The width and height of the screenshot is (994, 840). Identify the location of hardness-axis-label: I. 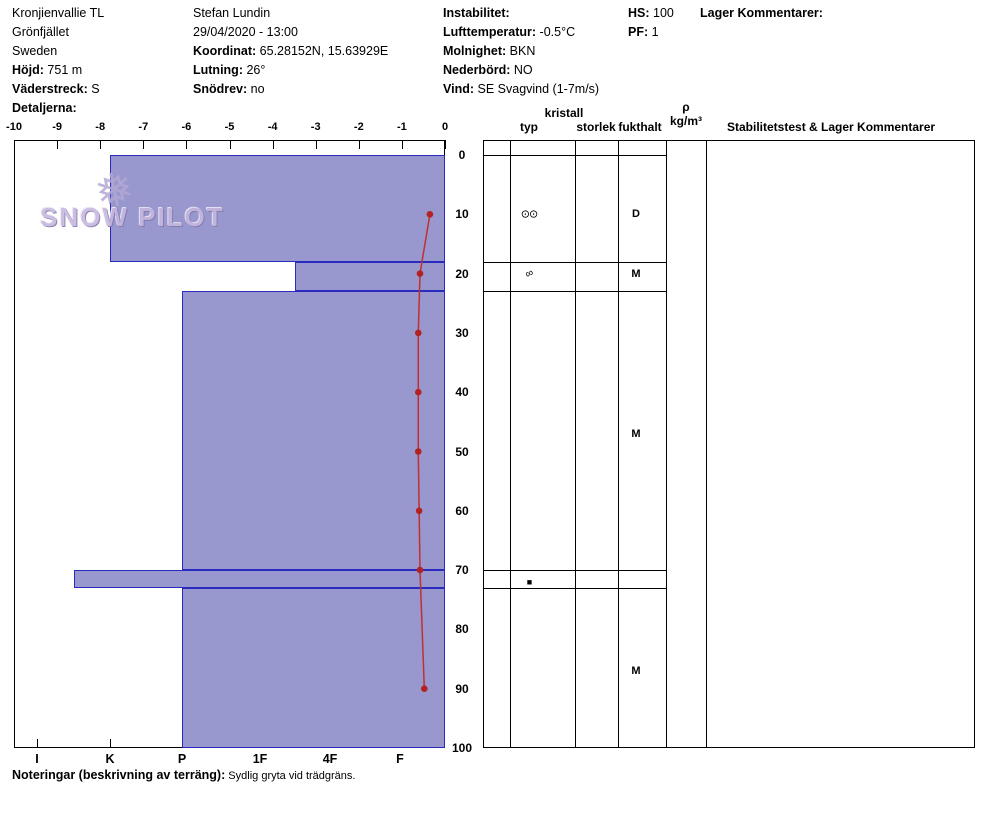
(37, 759).